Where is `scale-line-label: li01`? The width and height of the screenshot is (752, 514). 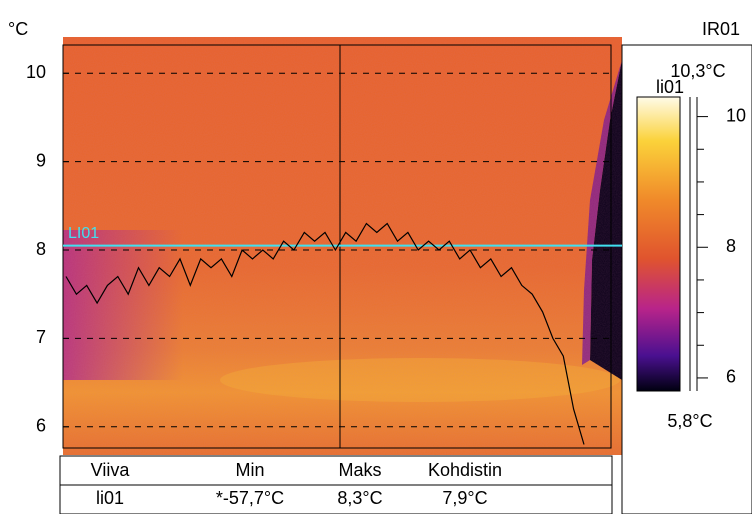 scale-line-label: li01 is located at coordinates (670, 87).